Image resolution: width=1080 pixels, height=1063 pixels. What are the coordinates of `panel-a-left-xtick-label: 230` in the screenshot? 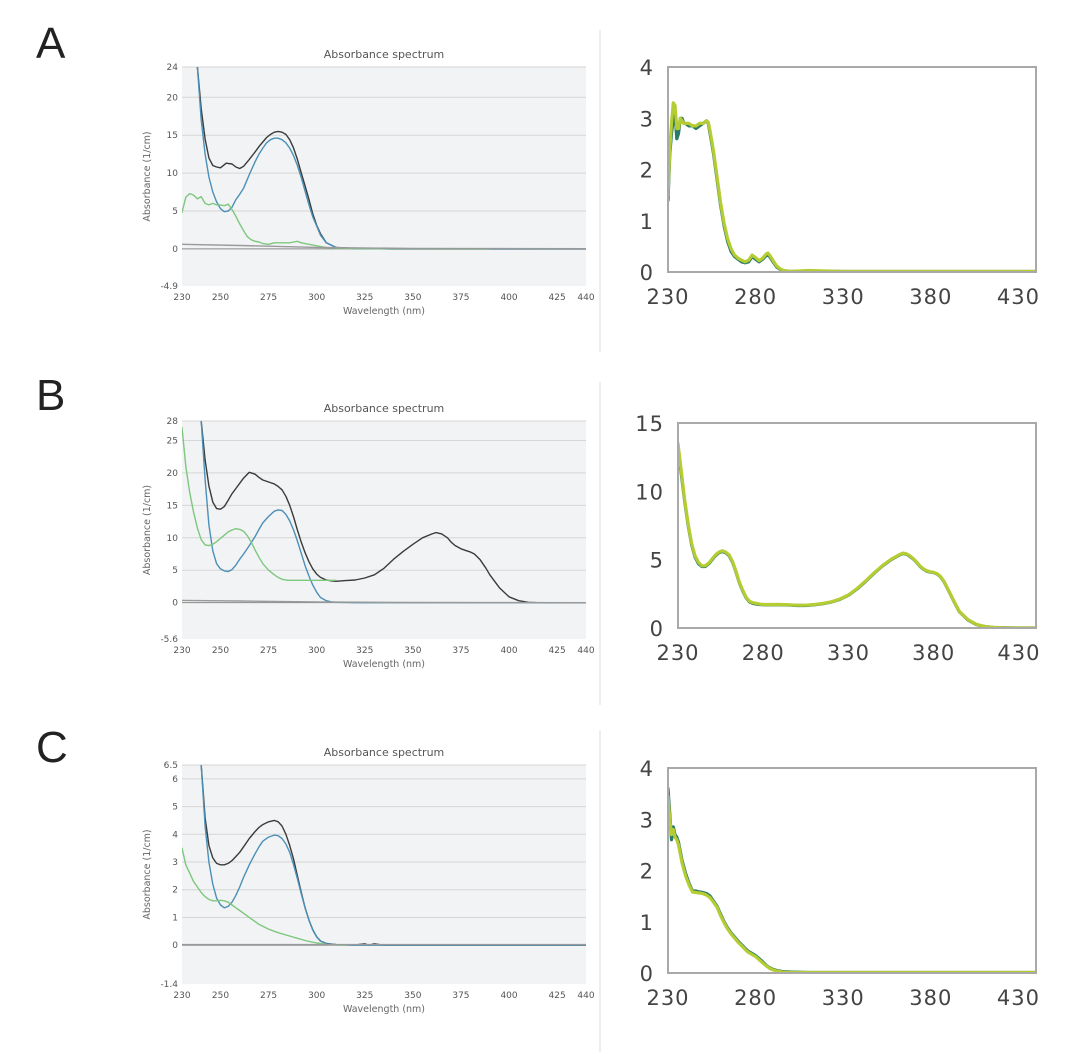 It's located at (181, 298).